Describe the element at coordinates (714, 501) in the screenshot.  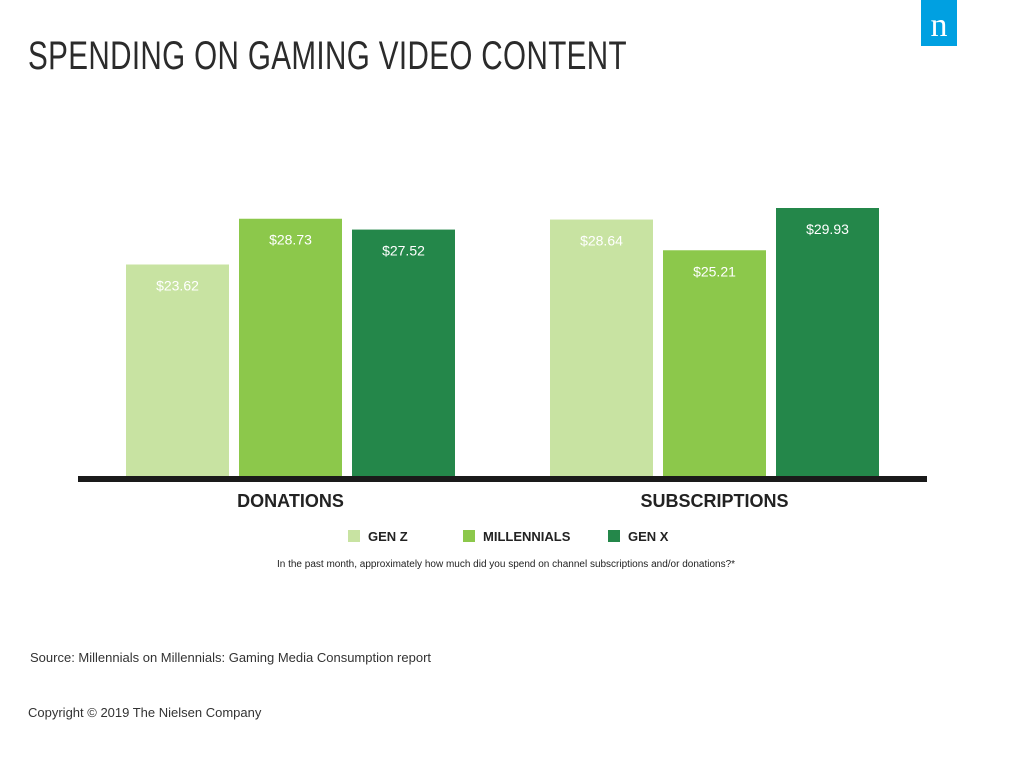
I see `category-label: SUBSCRIPTIONS` at that location.